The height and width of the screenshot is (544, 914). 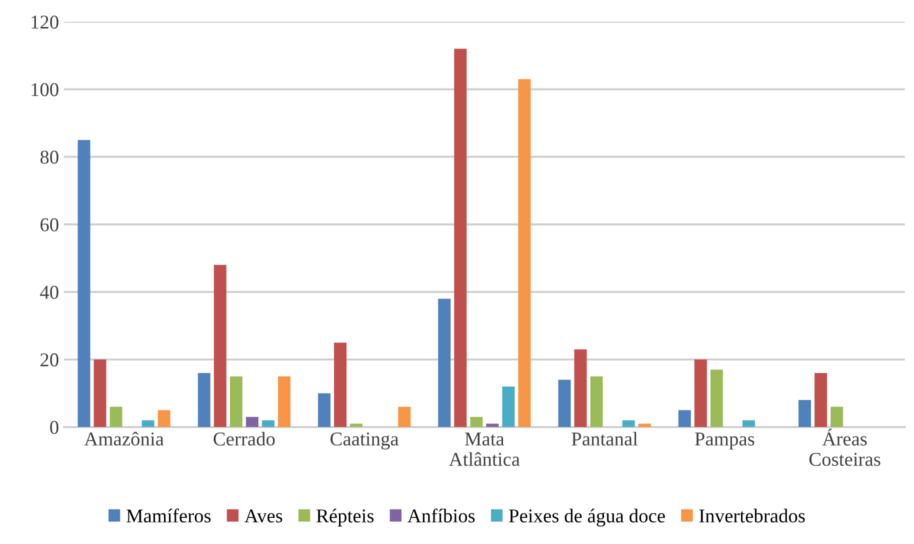 I want to click on y-tick-label: 80, so click(x=49, y=157).